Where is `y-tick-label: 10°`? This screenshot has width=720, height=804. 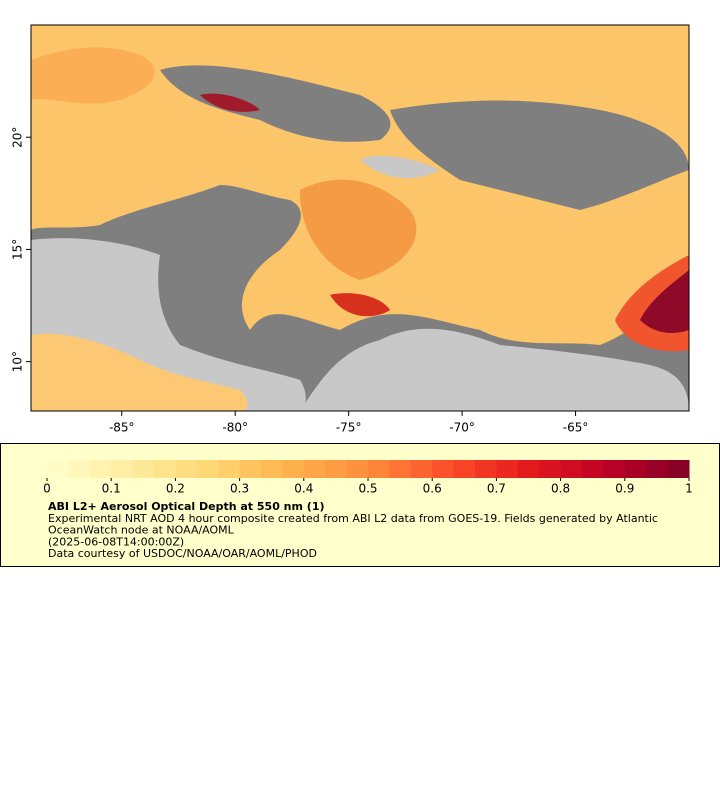 y-tick-label: 10° is located at coordinates (18, 361).